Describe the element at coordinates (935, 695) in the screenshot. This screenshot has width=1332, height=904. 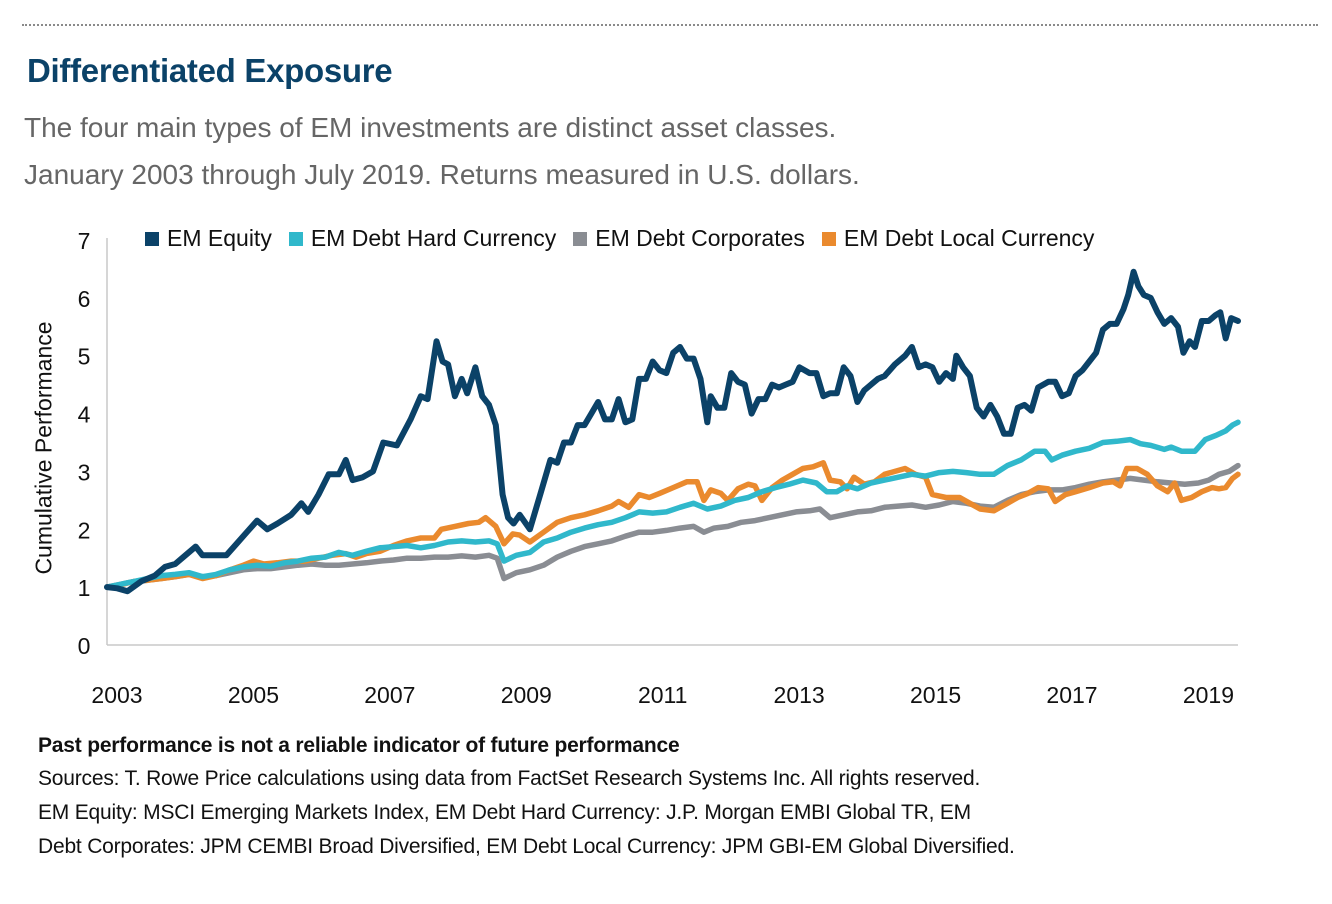
I see `x-tick-label: 2015` at that location.